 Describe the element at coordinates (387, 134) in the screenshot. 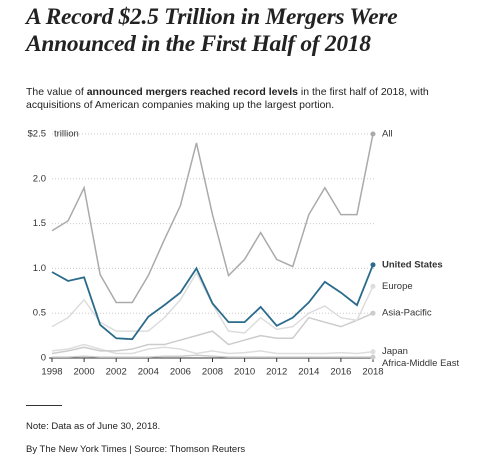

I see `series-label: All` at that location.